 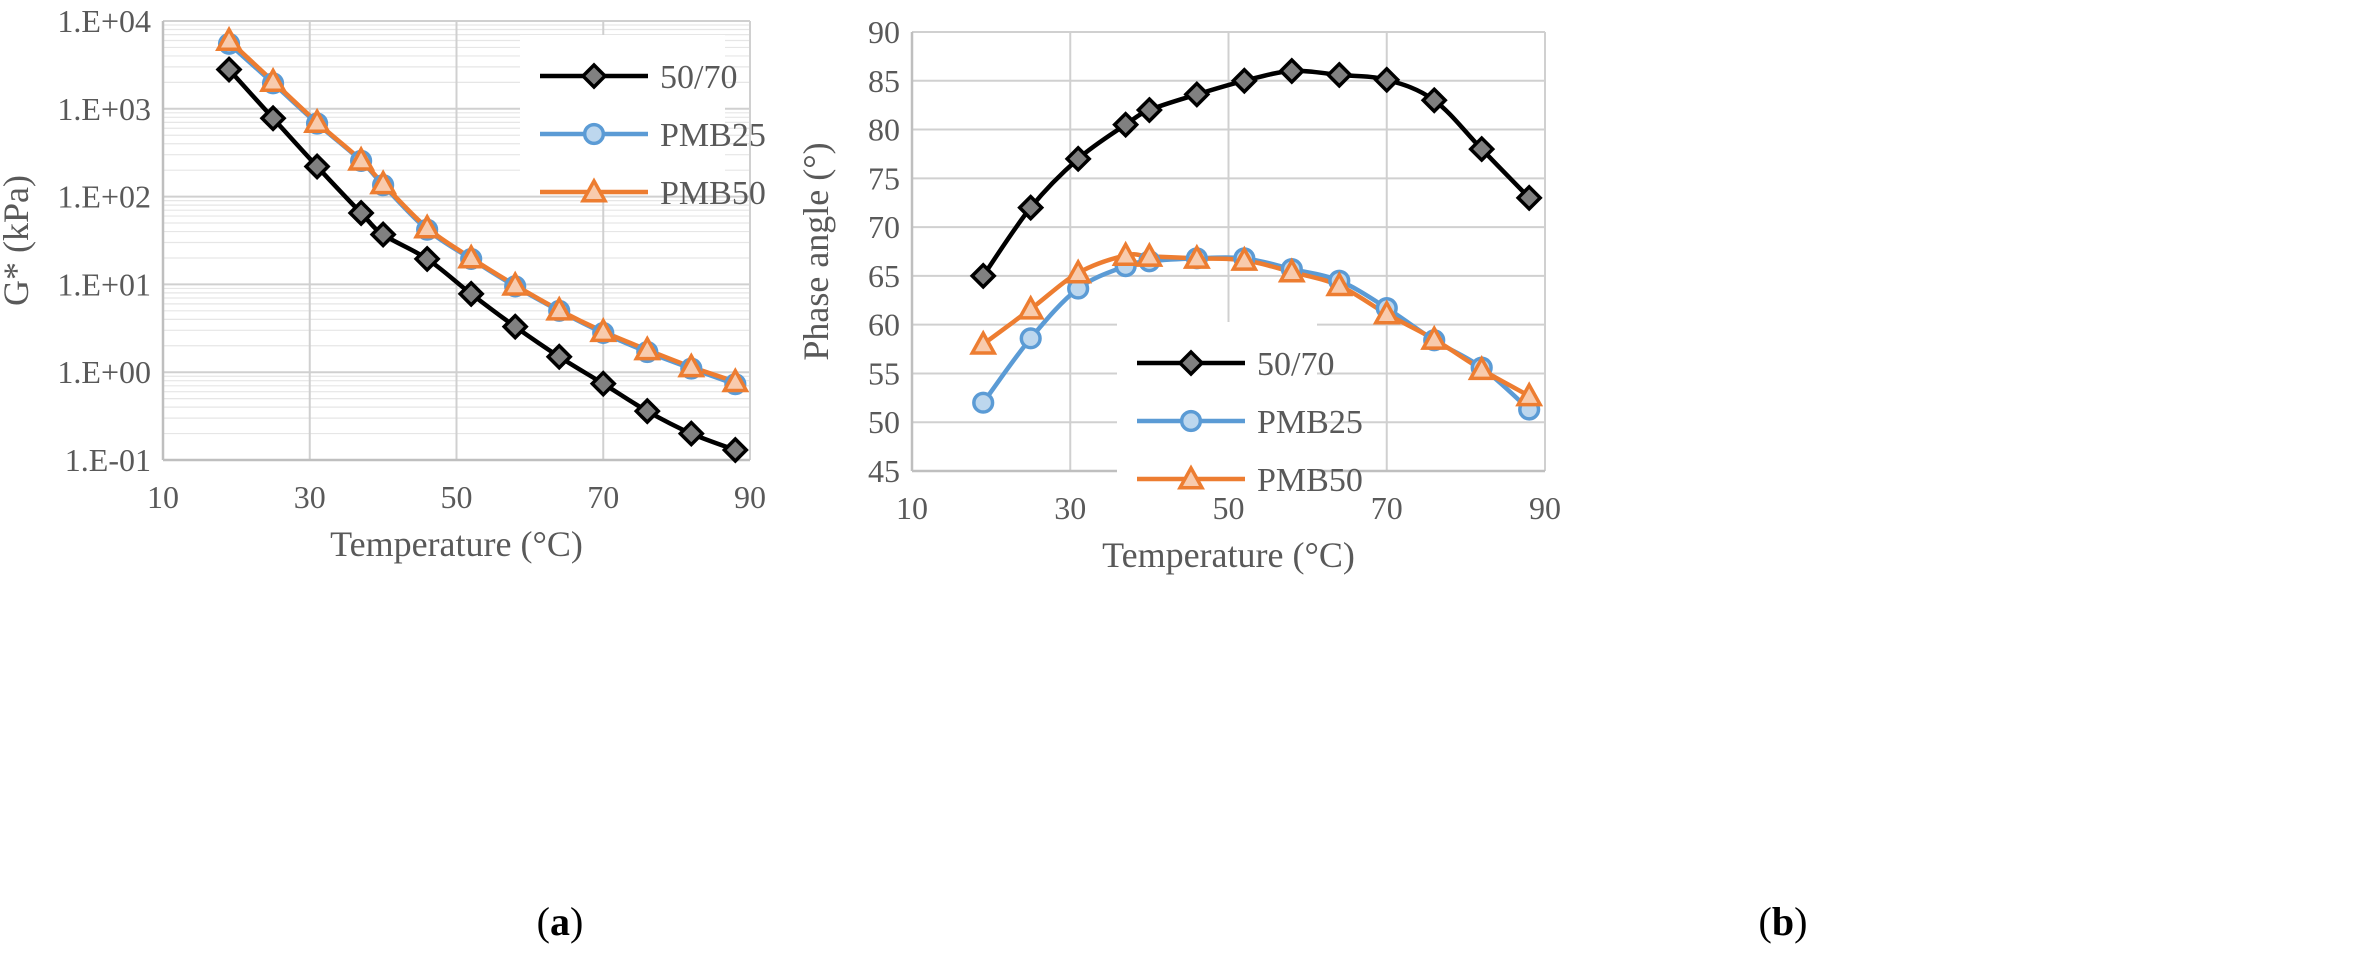 What do you see at coordinates (456, 544) in the screenshot?
I see `x-axis-title-a: Temperature (°C)` at bounding box center [456, 544].